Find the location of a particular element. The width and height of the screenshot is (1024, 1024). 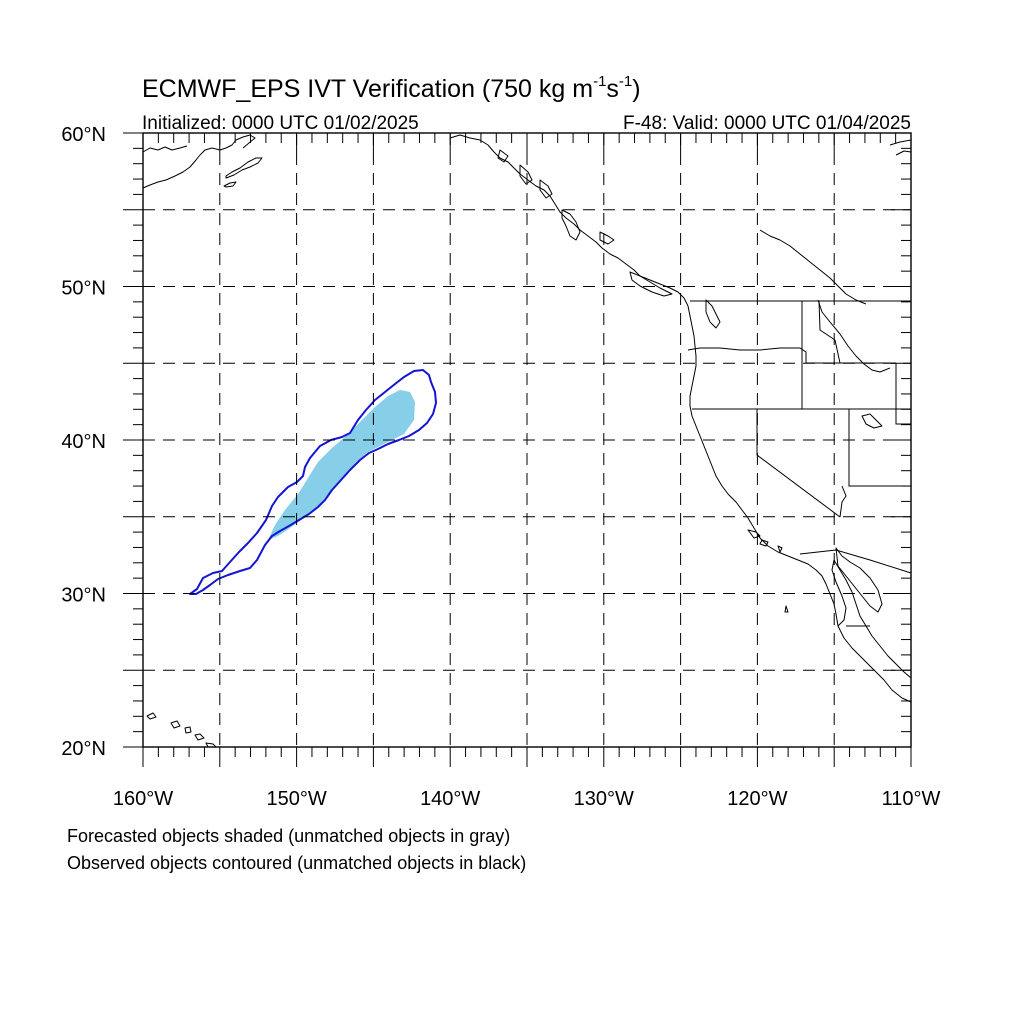

forecast-object-shaded is located at coordinates (341, 465).